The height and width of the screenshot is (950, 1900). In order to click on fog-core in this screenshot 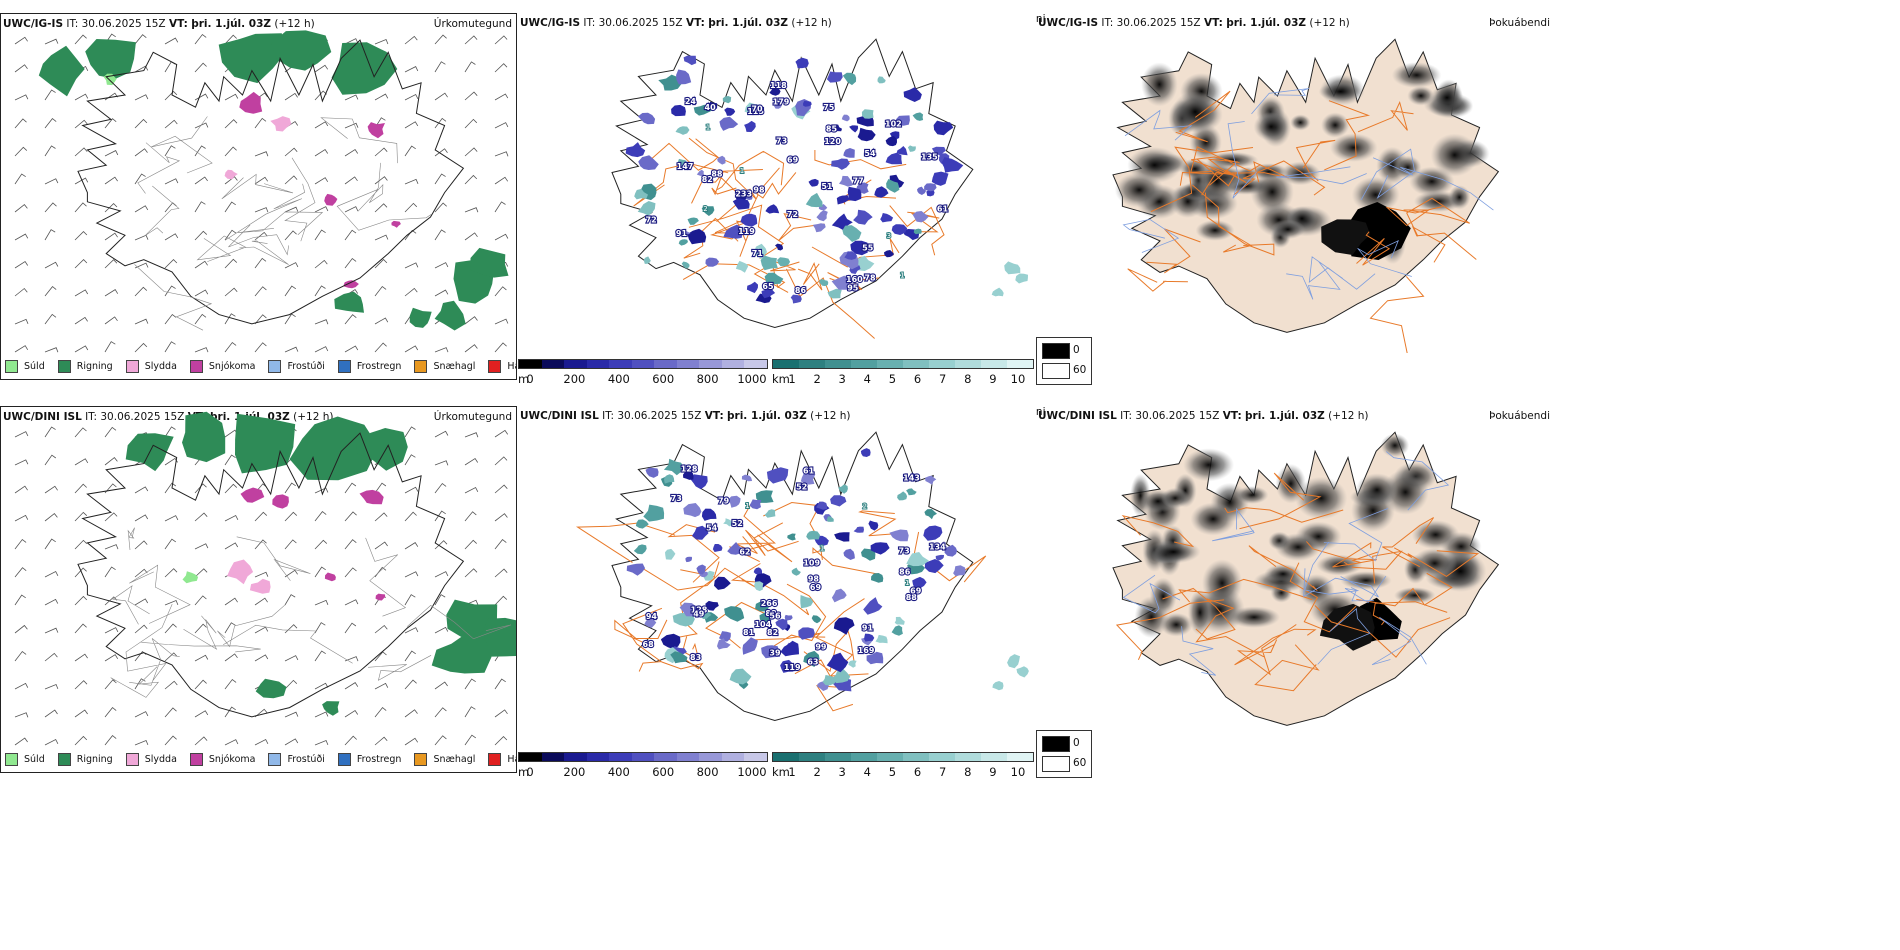, I will do `click(1347, 627)`.